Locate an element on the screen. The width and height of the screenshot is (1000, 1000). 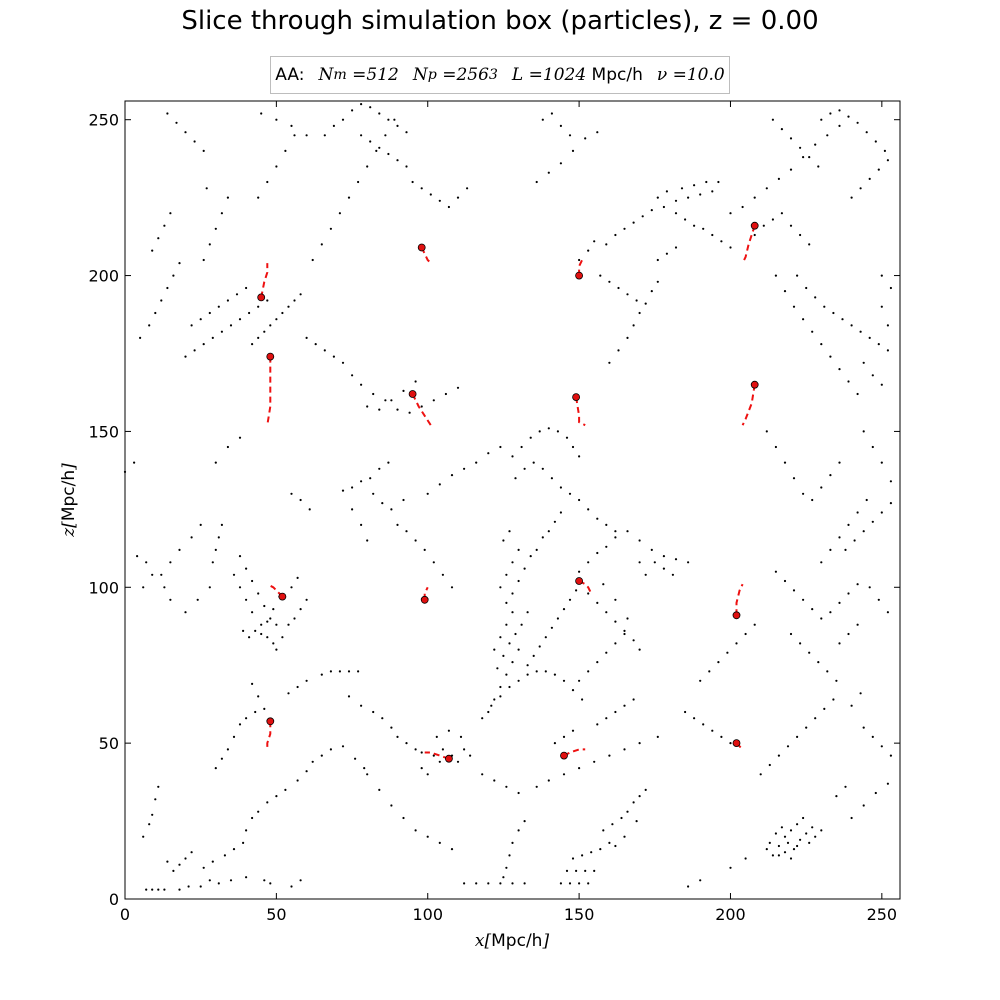
y-axis-label: z[Mpc/h] is located at coordinates (69, 500).